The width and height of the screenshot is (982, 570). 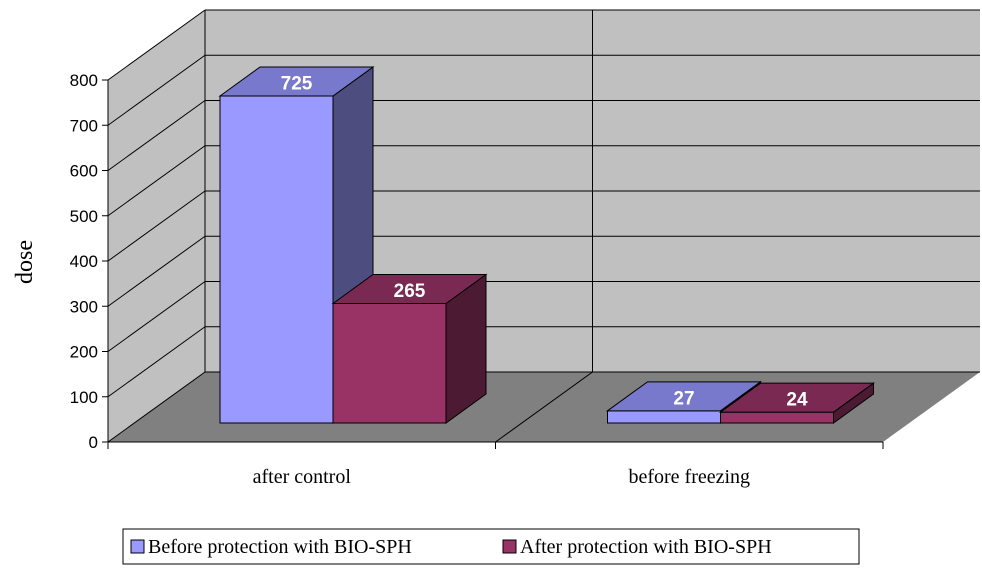 What do you see at coordinates (93, 442) in the screenshot?
I see `y-tick-label: 0` at bounding box center [93, 442].